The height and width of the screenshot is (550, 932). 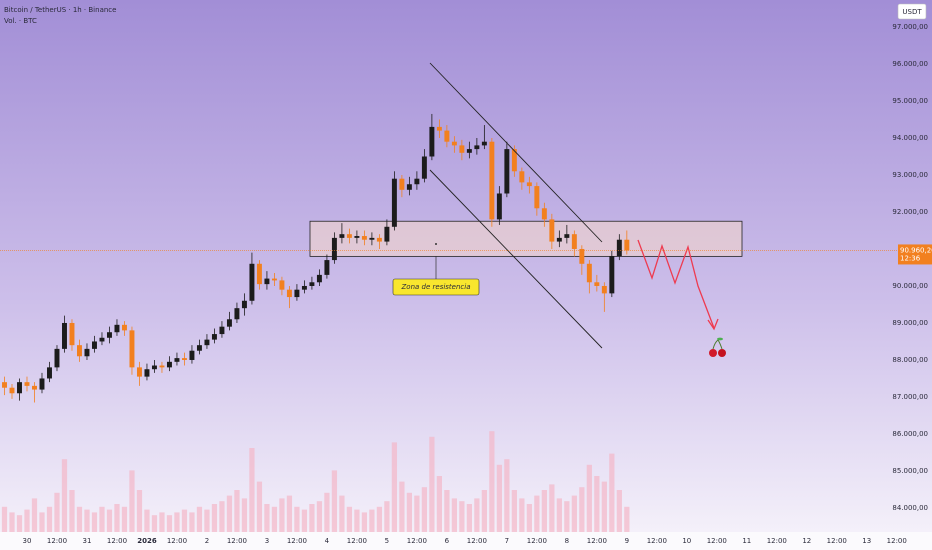 What do you see at coordinates (27, 541) in the screenshot?
I see `x-tick-label: 30` at bounding box center [27, 541].